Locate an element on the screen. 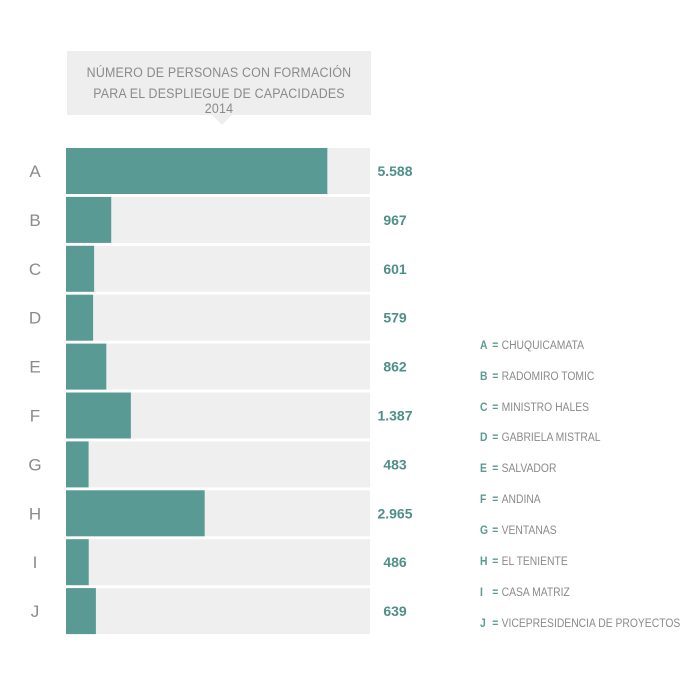  legend-item: E = SALVADOR is located at coordinates (518, 469).